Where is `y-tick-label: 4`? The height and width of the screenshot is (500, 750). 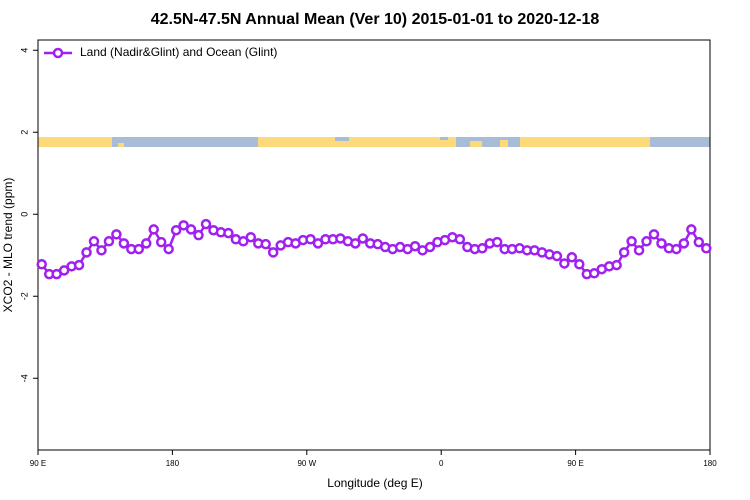
y-tick-label: 4 is located at coordinates (24, 50).